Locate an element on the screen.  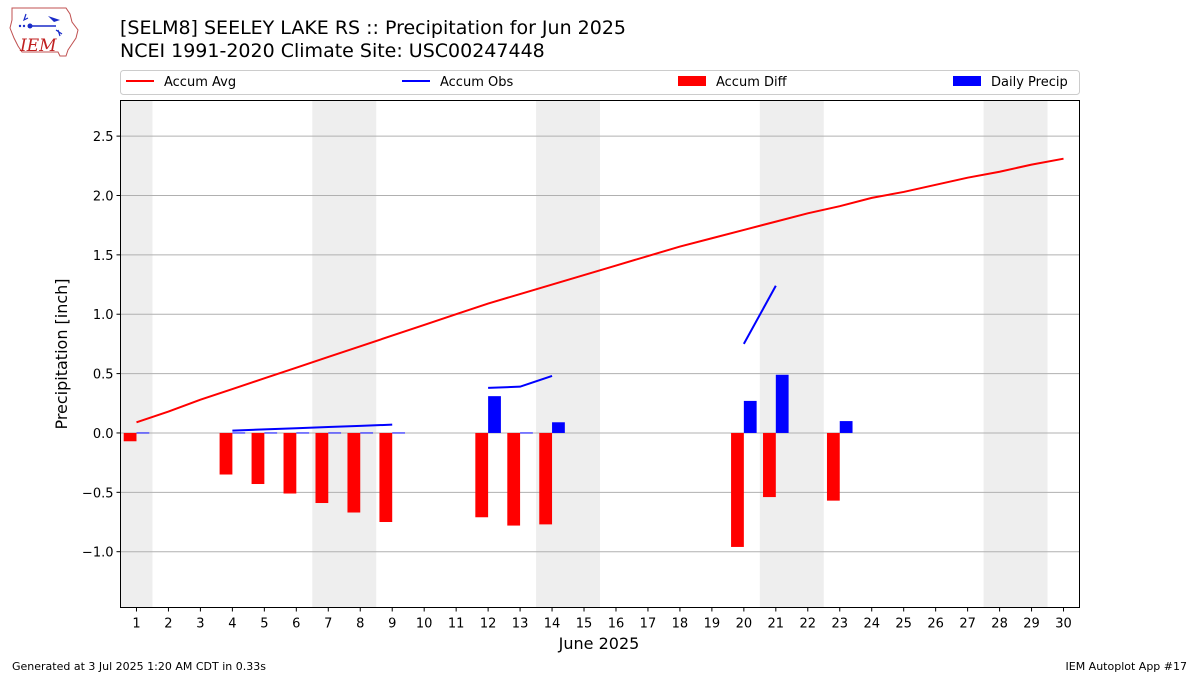
chart-subtitle: NCEI 1991-2020 Climate Site: USC00247448 is located at coordinates (332, 51).